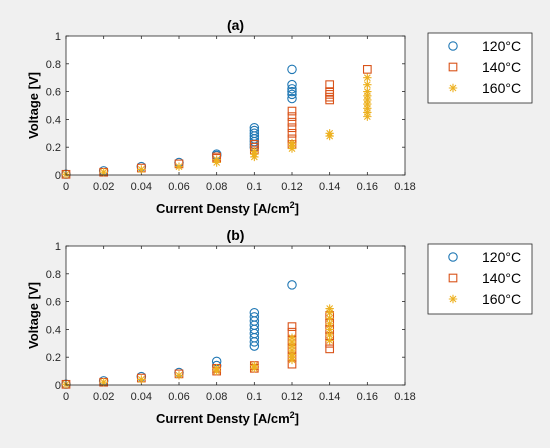 This screenshot has height=448, width=550. Describe the element at coordinates (235, 25) in the screenshot. I see `chart-title: (a)` at that location.